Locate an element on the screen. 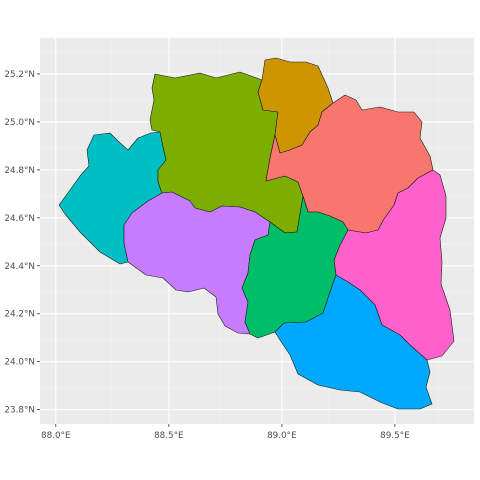 Image resolution: width=480 pixels, height=480 pixels. y-tick-label: 25.0°N is located at coordinates (19, 123).